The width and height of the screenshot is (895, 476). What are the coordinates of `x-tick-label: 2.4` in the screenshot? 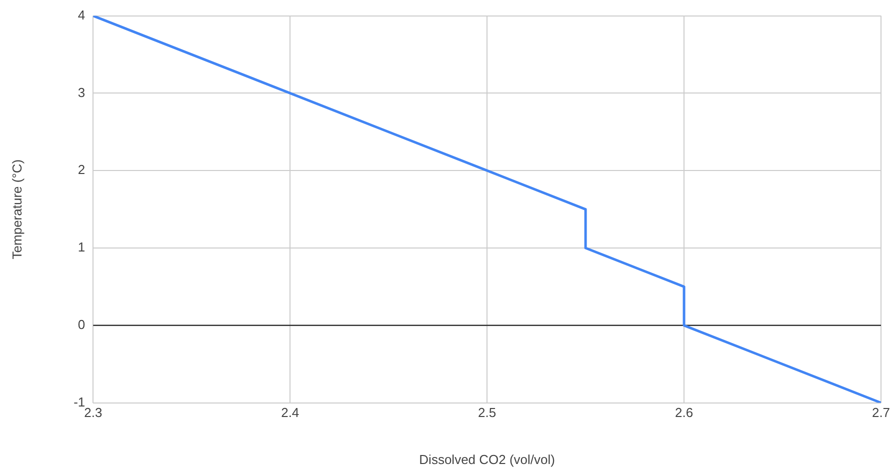 It's located at (290, 412).